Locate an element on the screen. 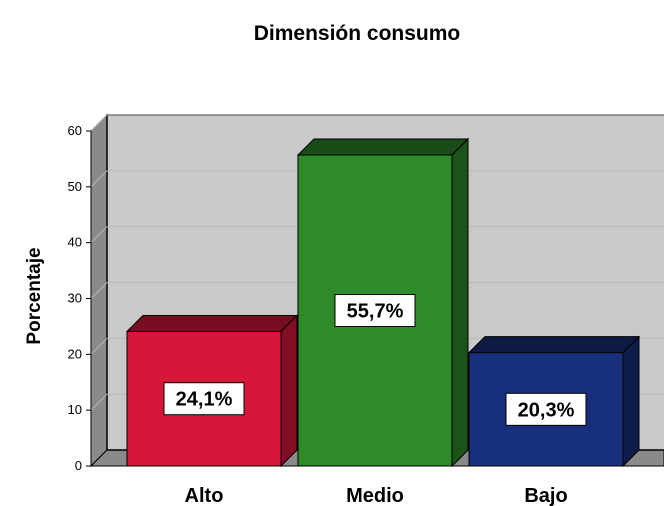  x-tick-label: Medio is located at coordinates (375, 495).